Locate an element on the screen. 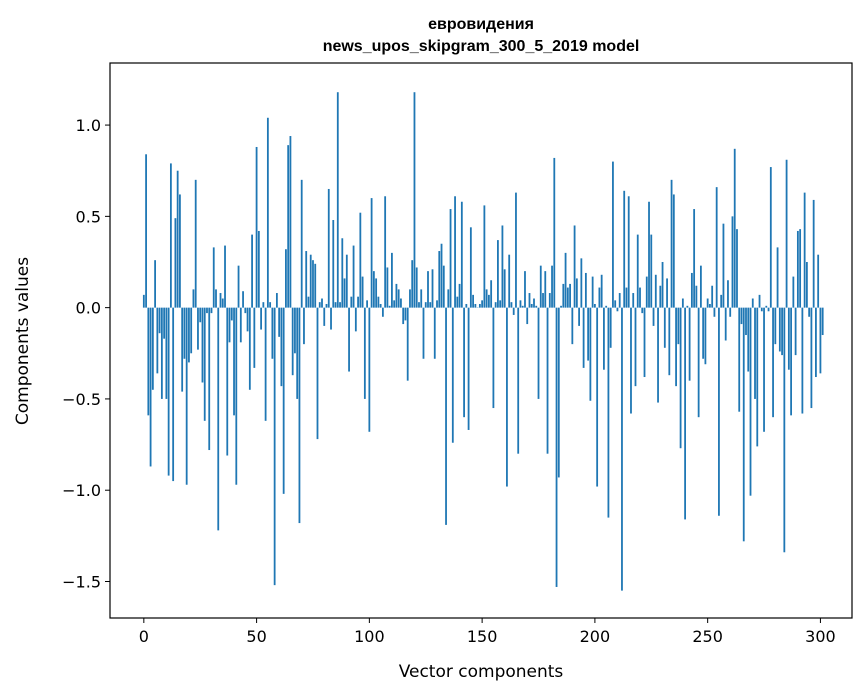  y-tick-label: 0.0 is located at coordinates (88, 308).